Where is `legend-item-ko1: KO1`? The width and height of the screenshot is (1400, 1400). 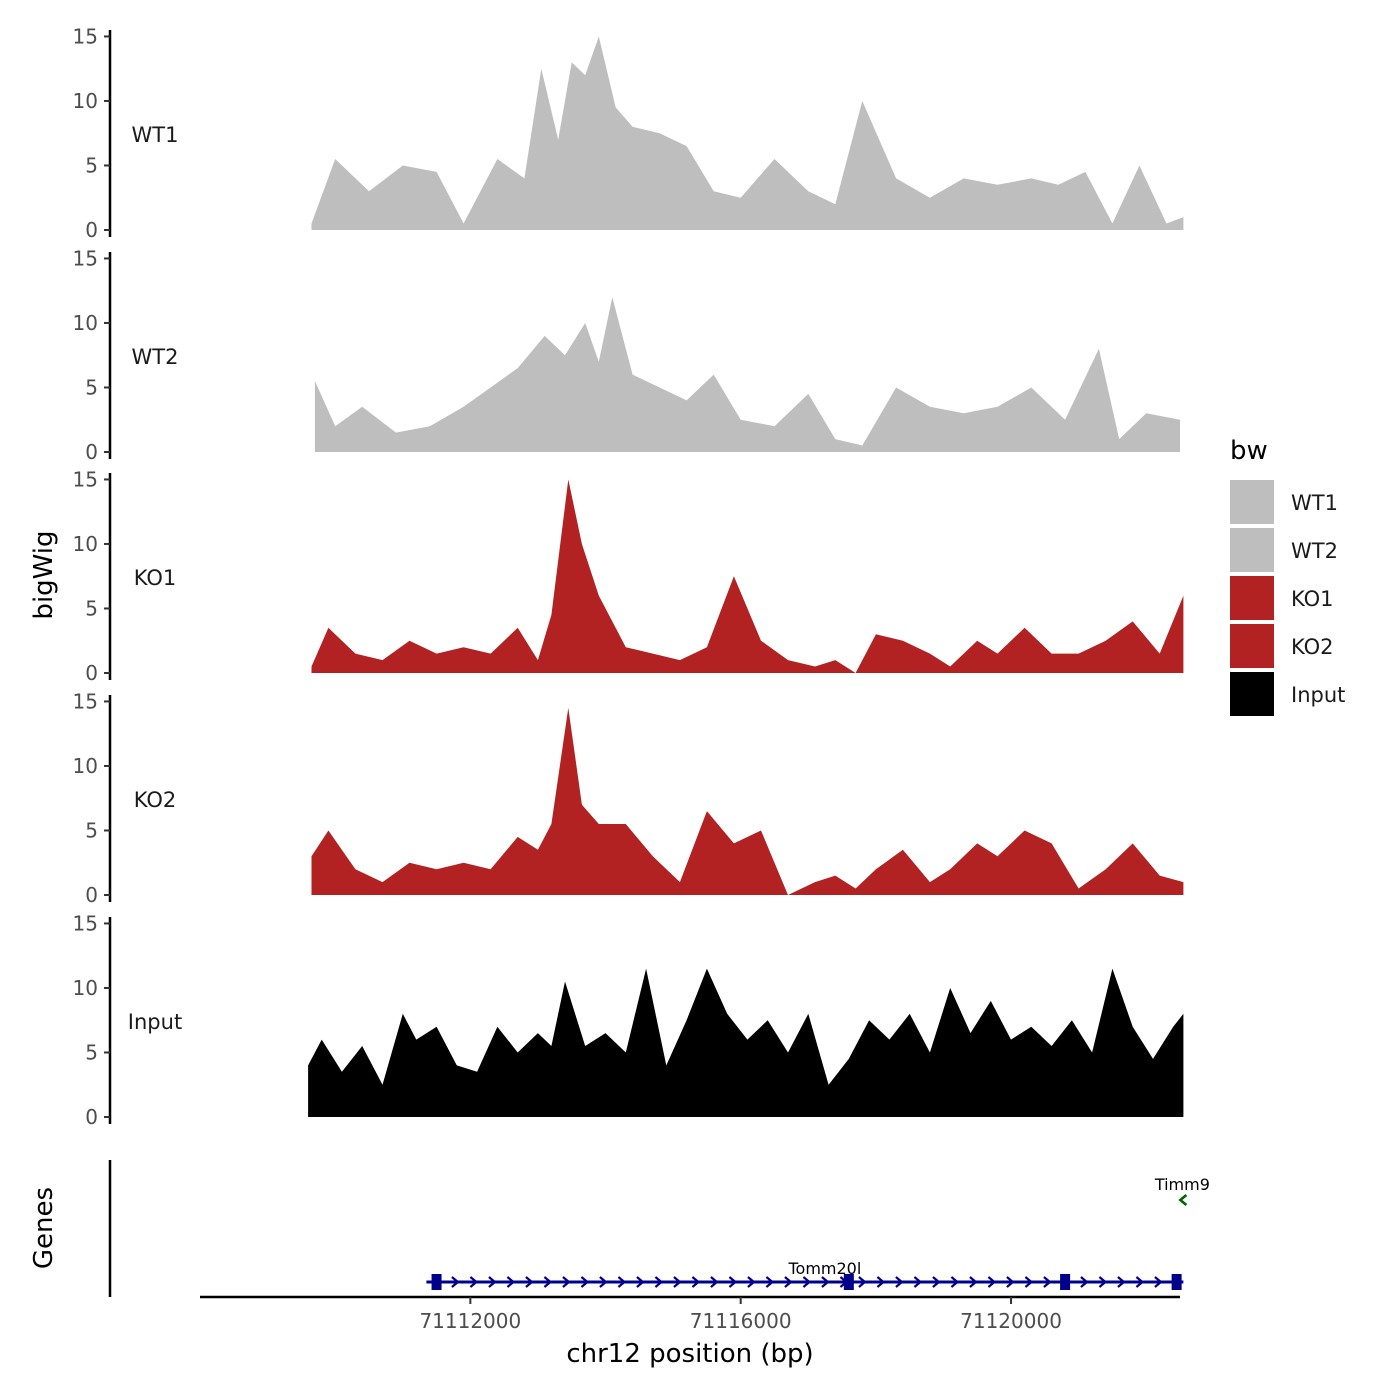 legend-item-ko1: KO1 is located at coordinates (1282, 598).